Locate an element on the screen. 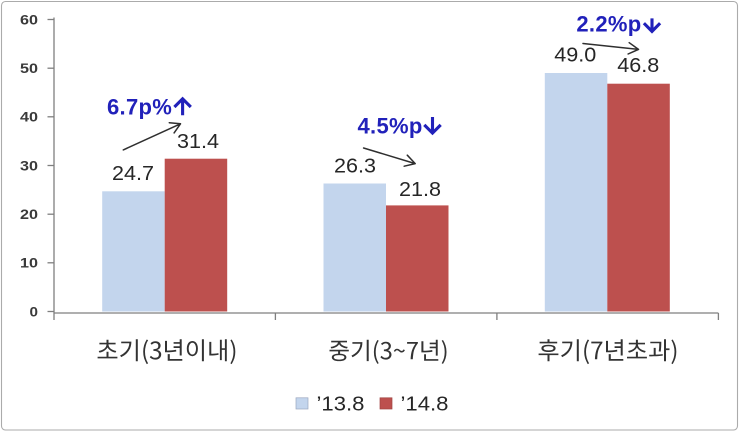  svg-text: 2.2%p is located at coordinates (608, 24).